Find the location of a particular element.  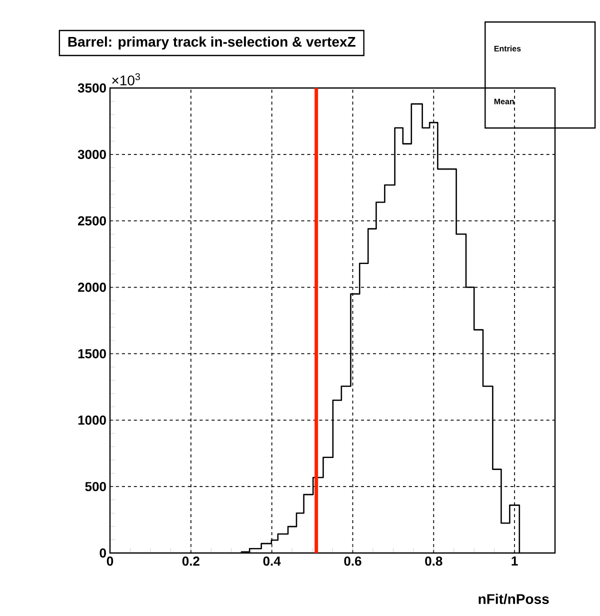

y-tick-label: 500 is located at coordinates (95, 487).